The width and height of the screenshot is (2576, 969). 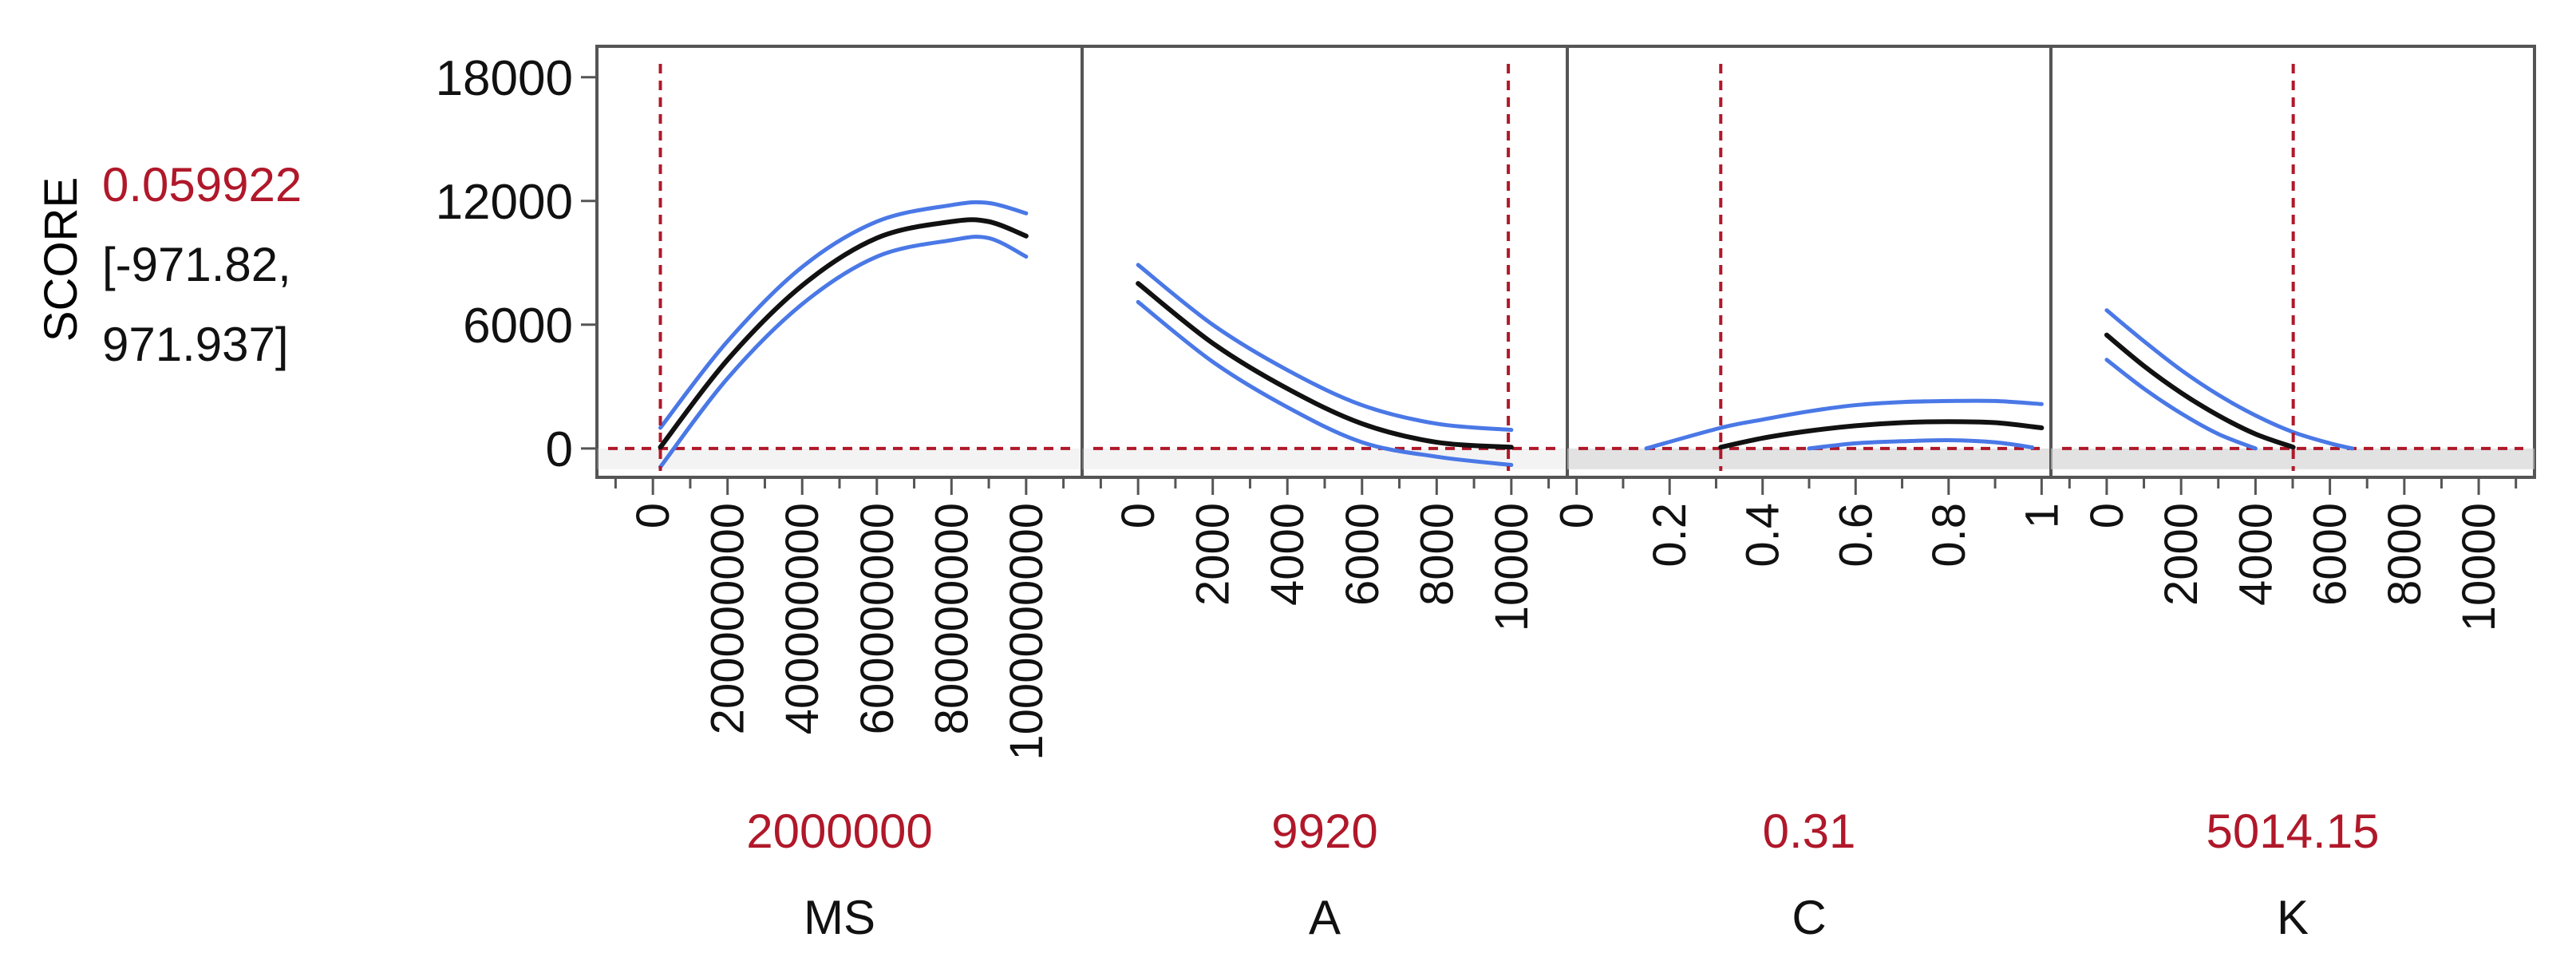 What do you see at coordinates (1027, 632) in the screenshot?
I see `x-tick-label: 1000000000` at bounding box center [1027, 632].